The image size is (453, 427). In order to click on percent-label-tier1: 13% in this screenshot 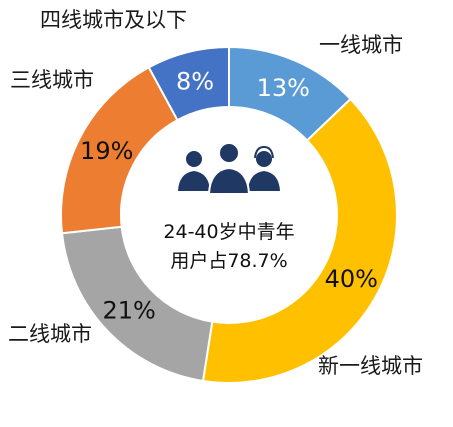, I will do `click(283, 88)`.